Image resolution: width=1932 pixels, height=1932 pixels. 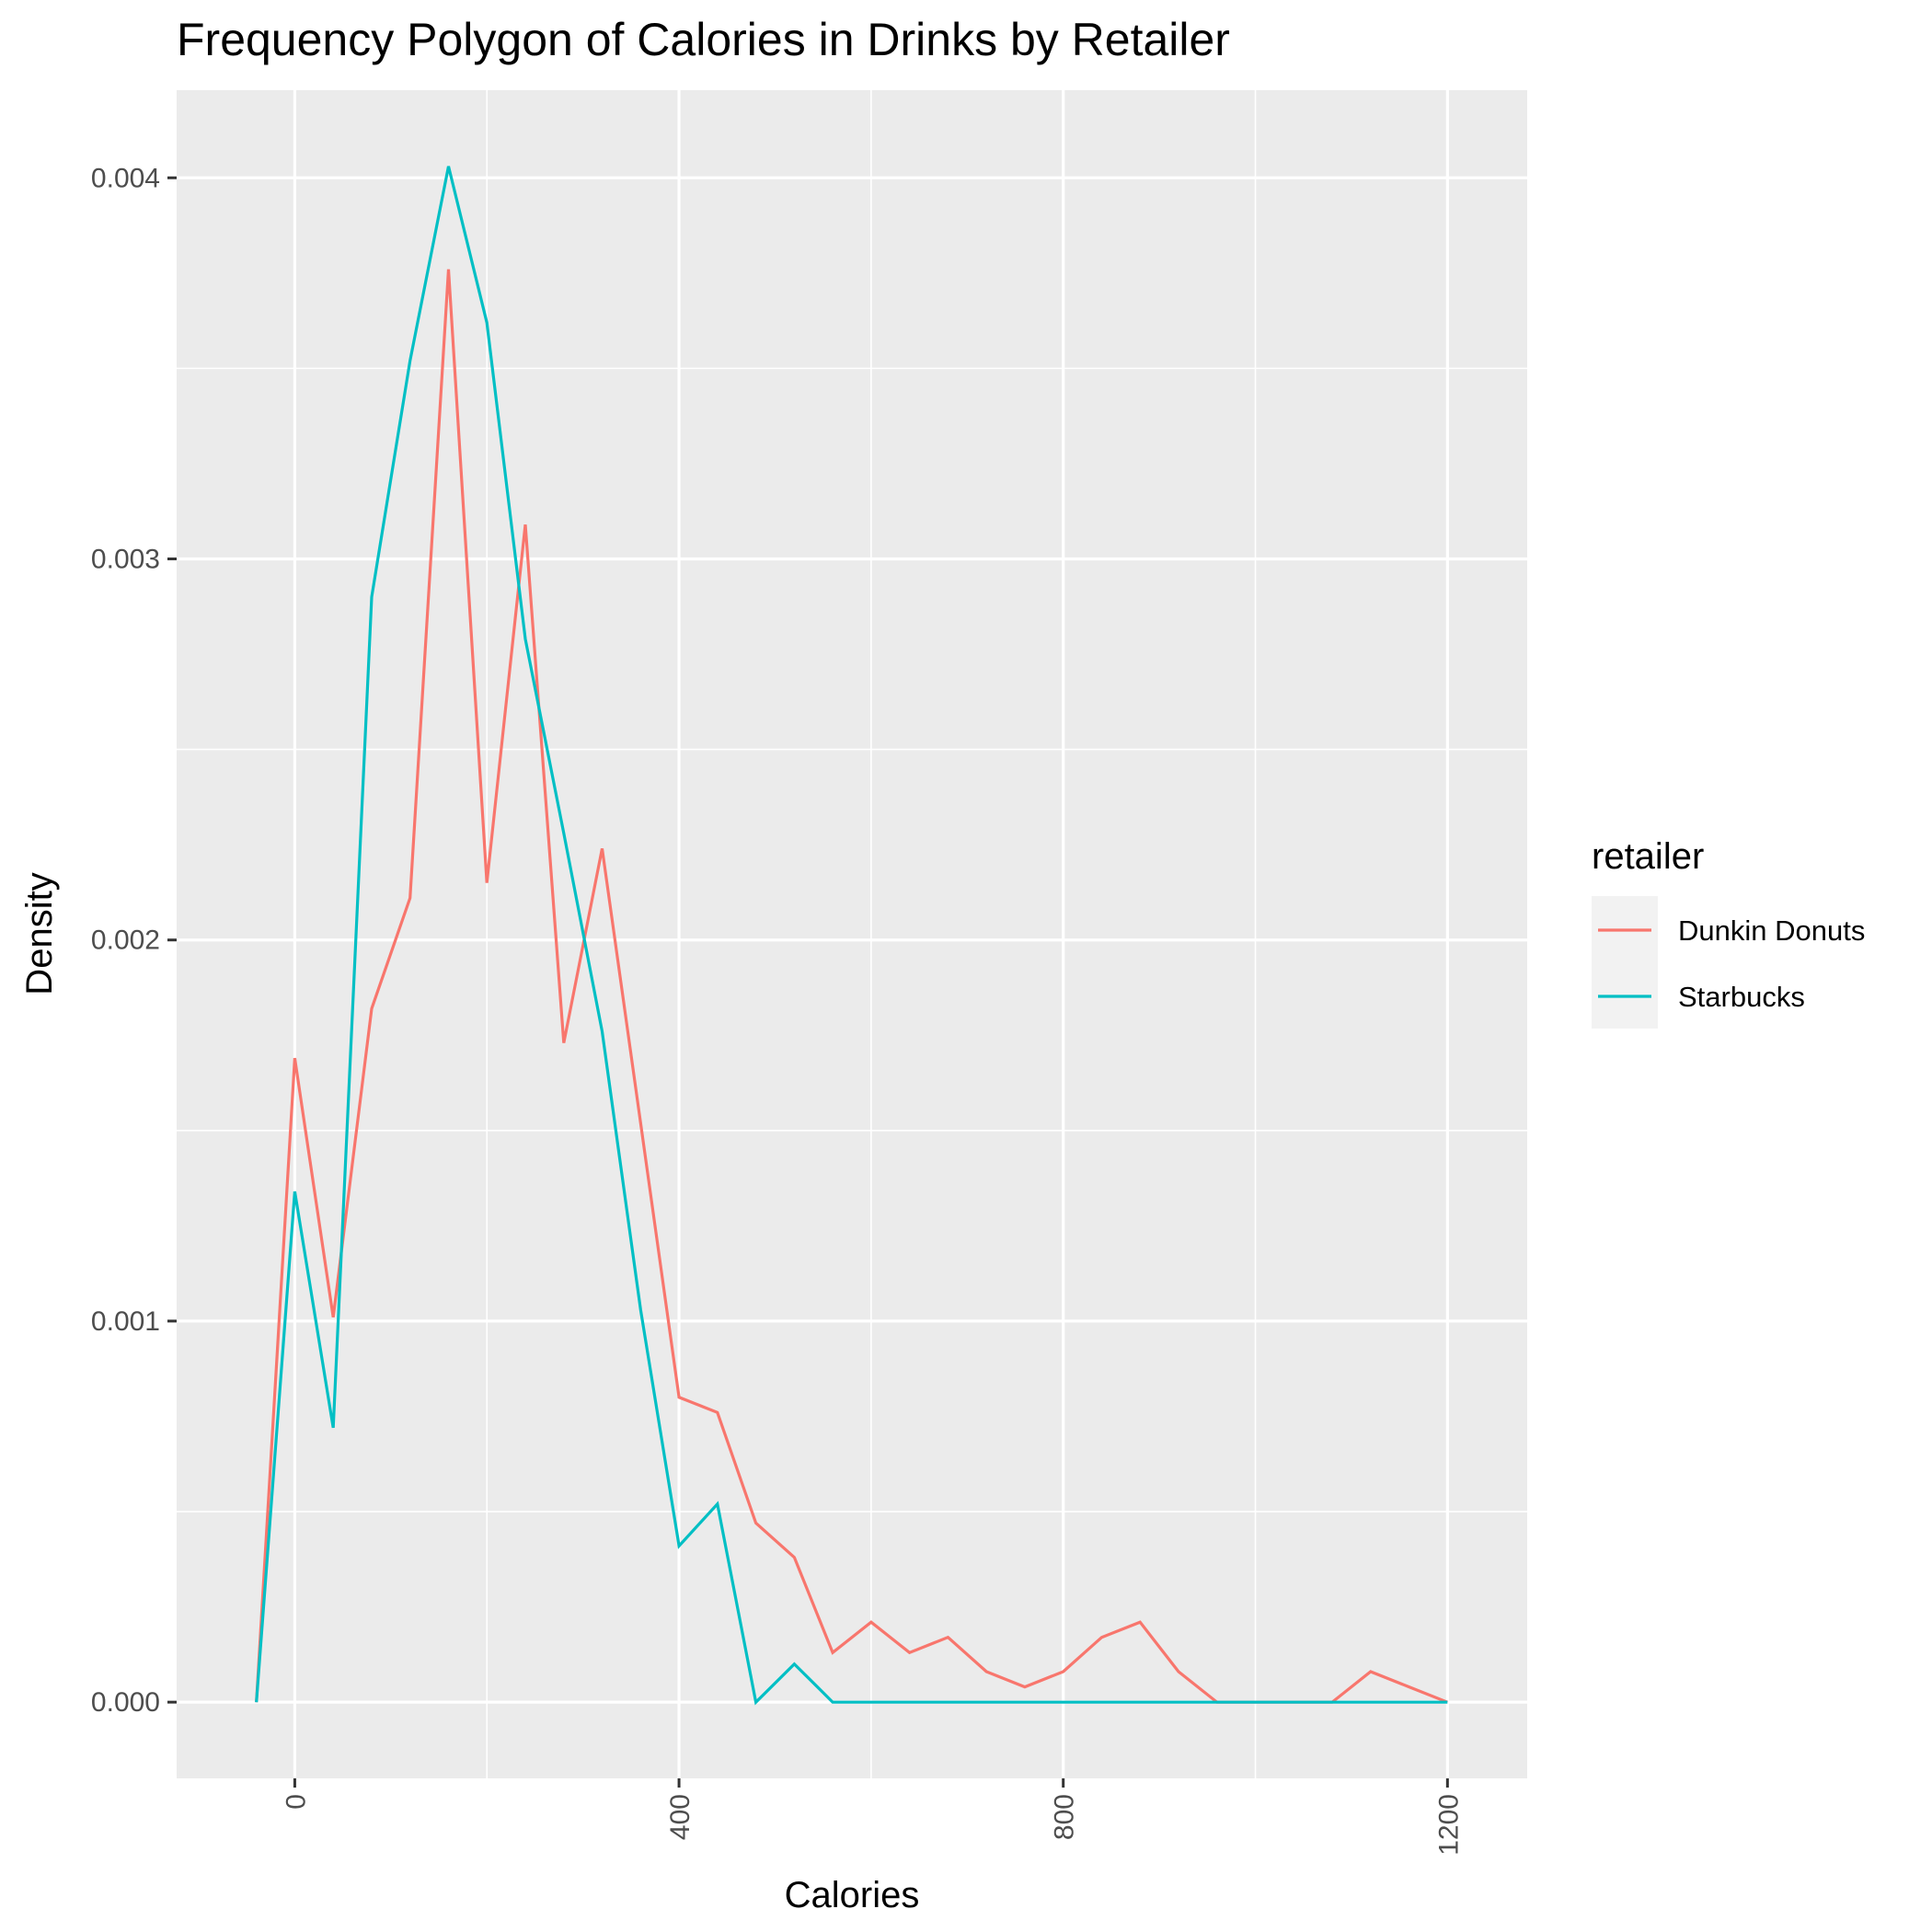 I want to click on legend-label-dunkin-donuts: Dunkin Donuts, so click(x=1771, y=930).